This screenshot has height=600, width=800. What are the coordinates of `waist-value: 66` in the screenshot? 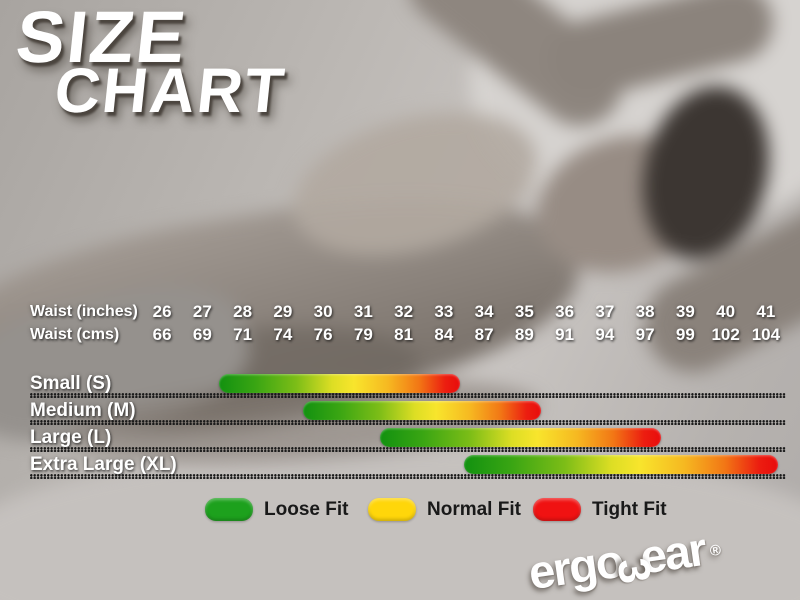 It's located at (162, 334).